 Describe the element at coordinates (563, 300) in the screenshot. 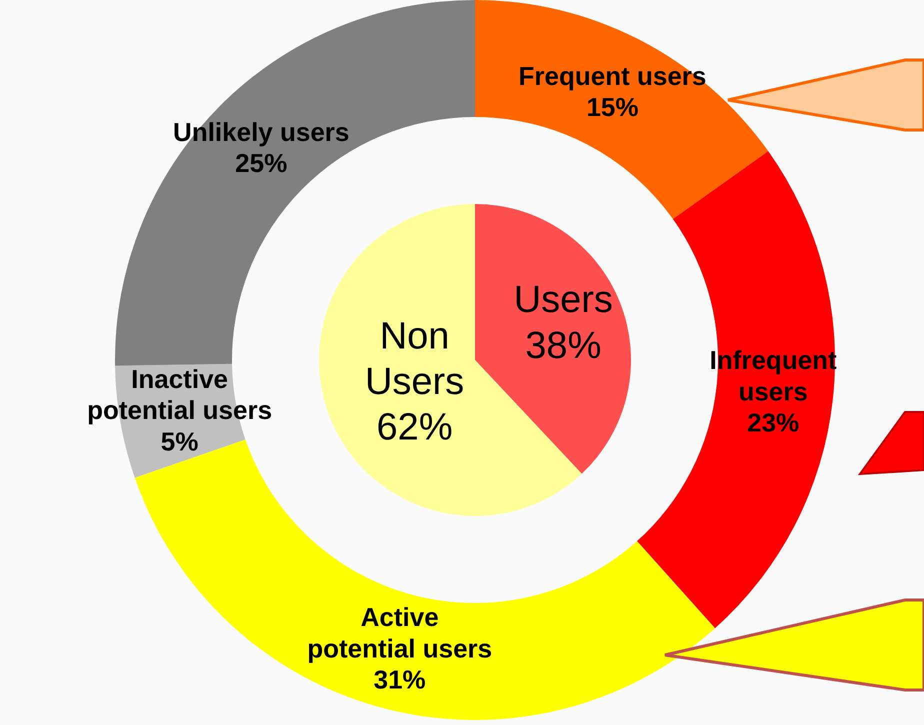

I see `slice-label: Users` at that location.